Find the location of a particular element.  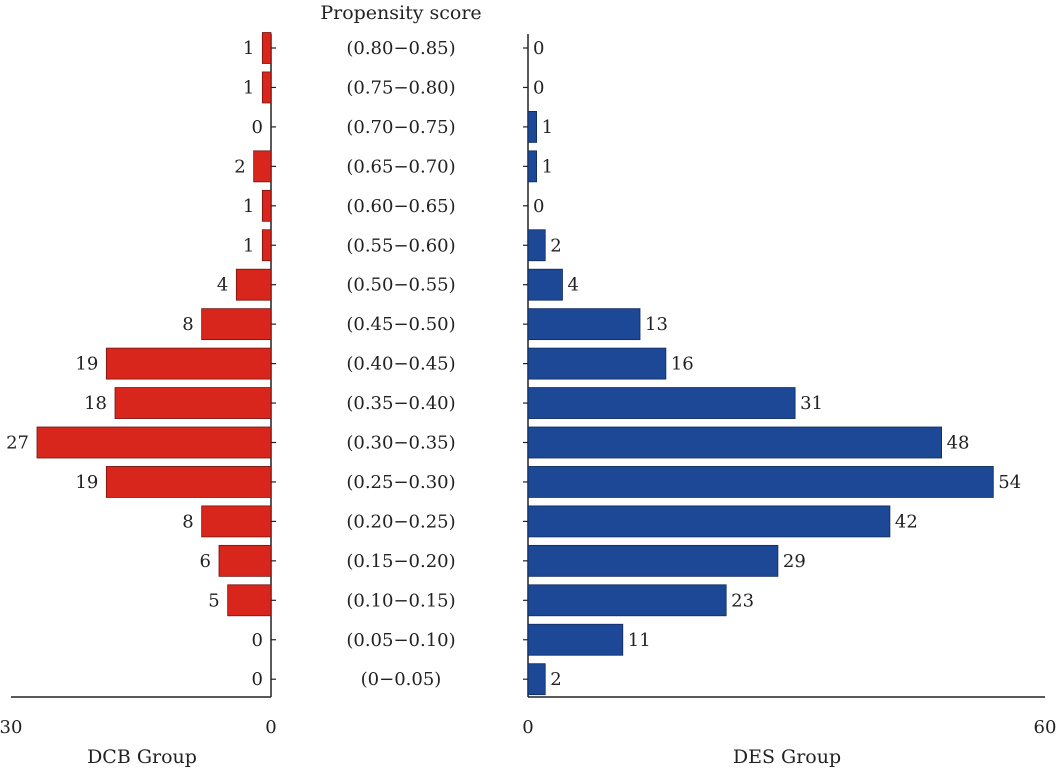

category-label: (0.70−0.75) is located at coordinates (400, 127).